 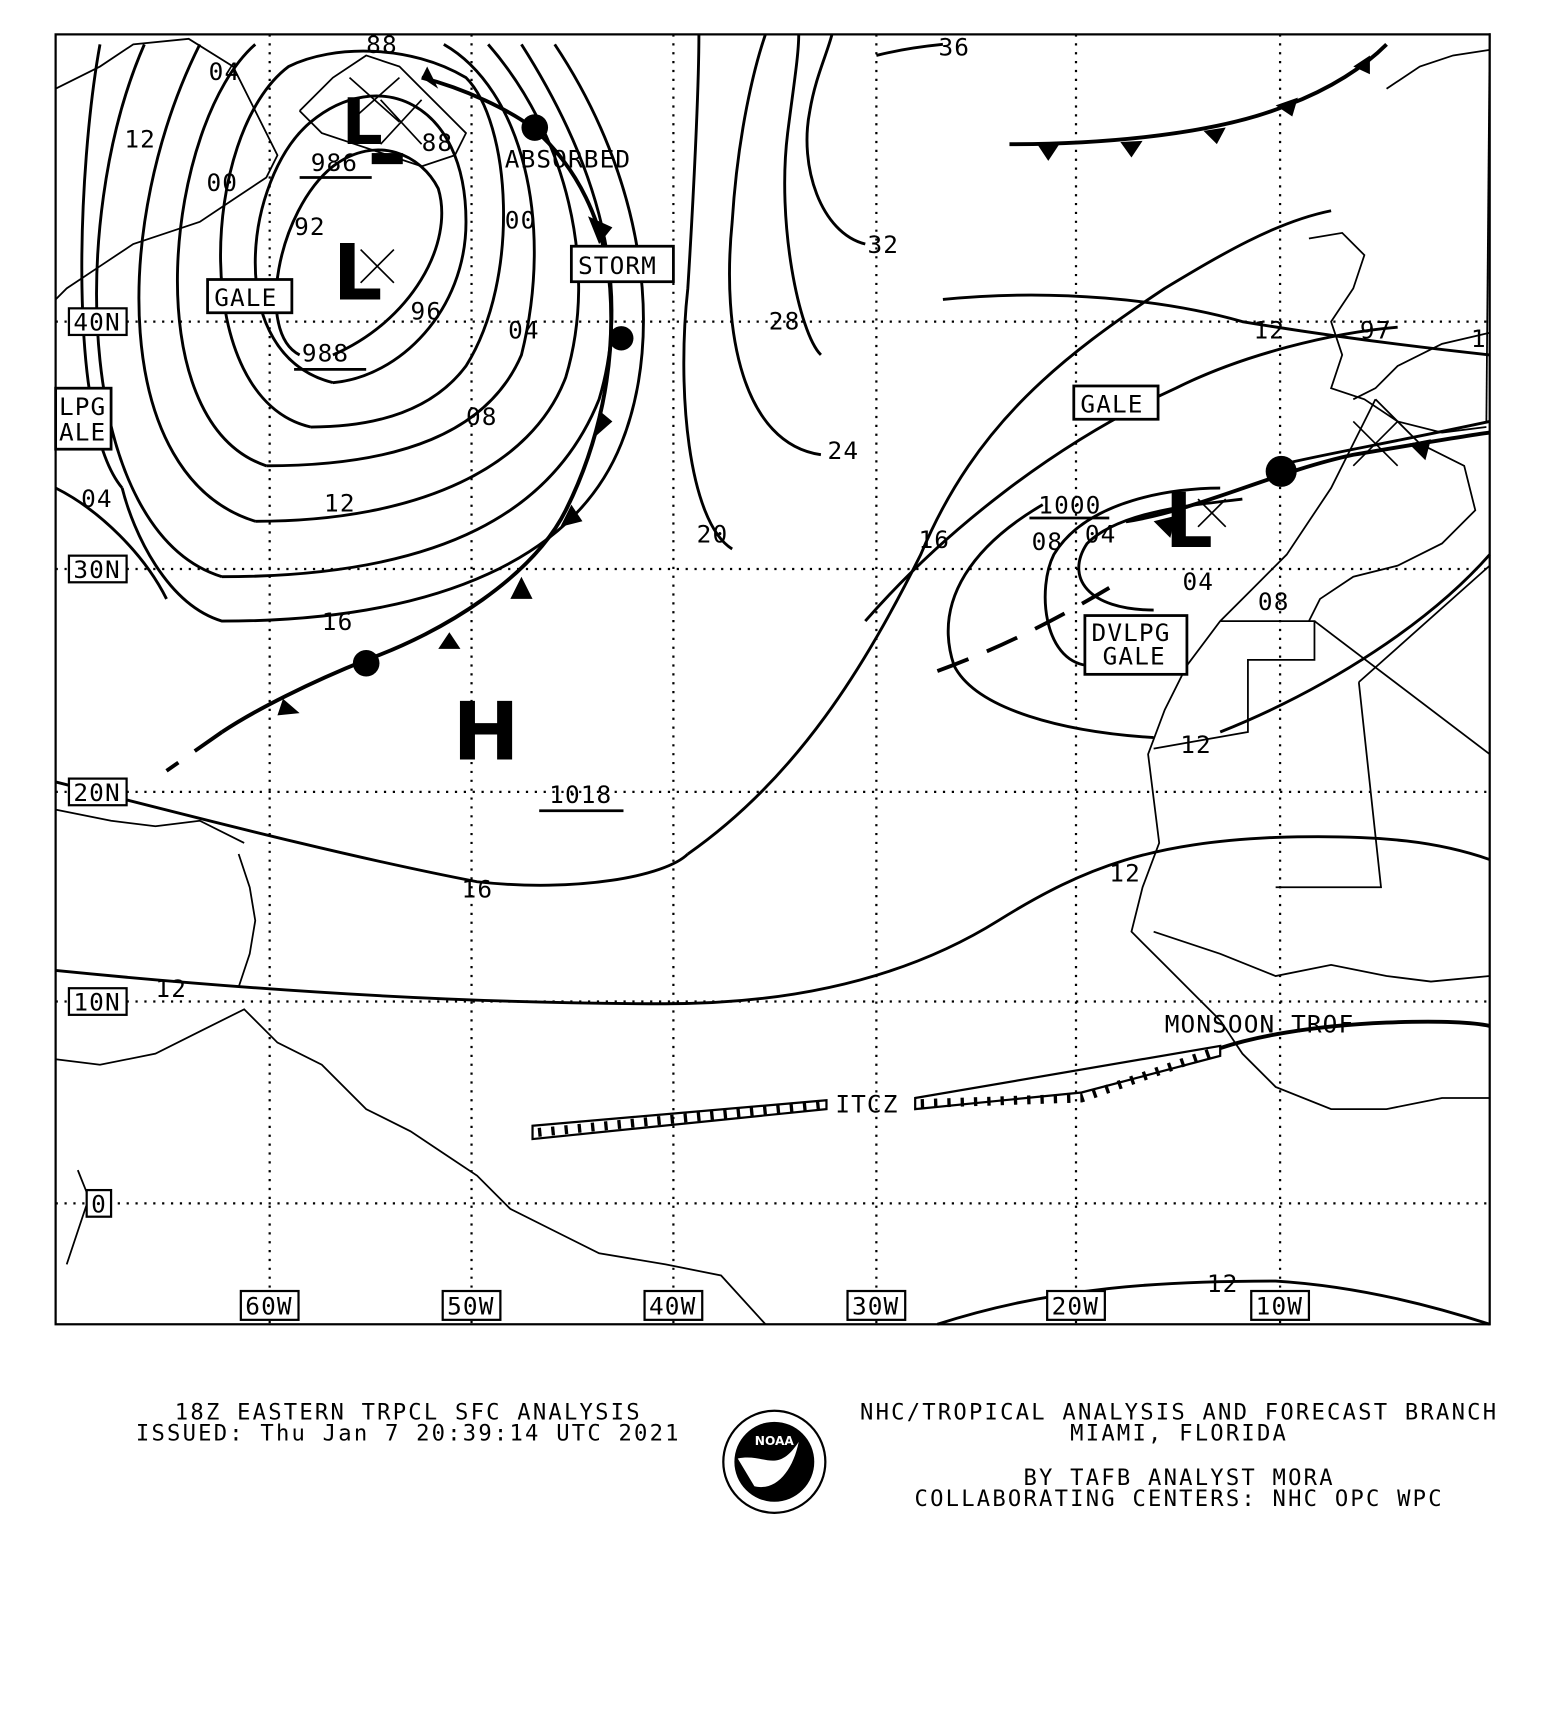 What do you see at coordinates (111, 543) in the screenshot?
I see `isobar-1004-west` at bounding box center [111, 543].